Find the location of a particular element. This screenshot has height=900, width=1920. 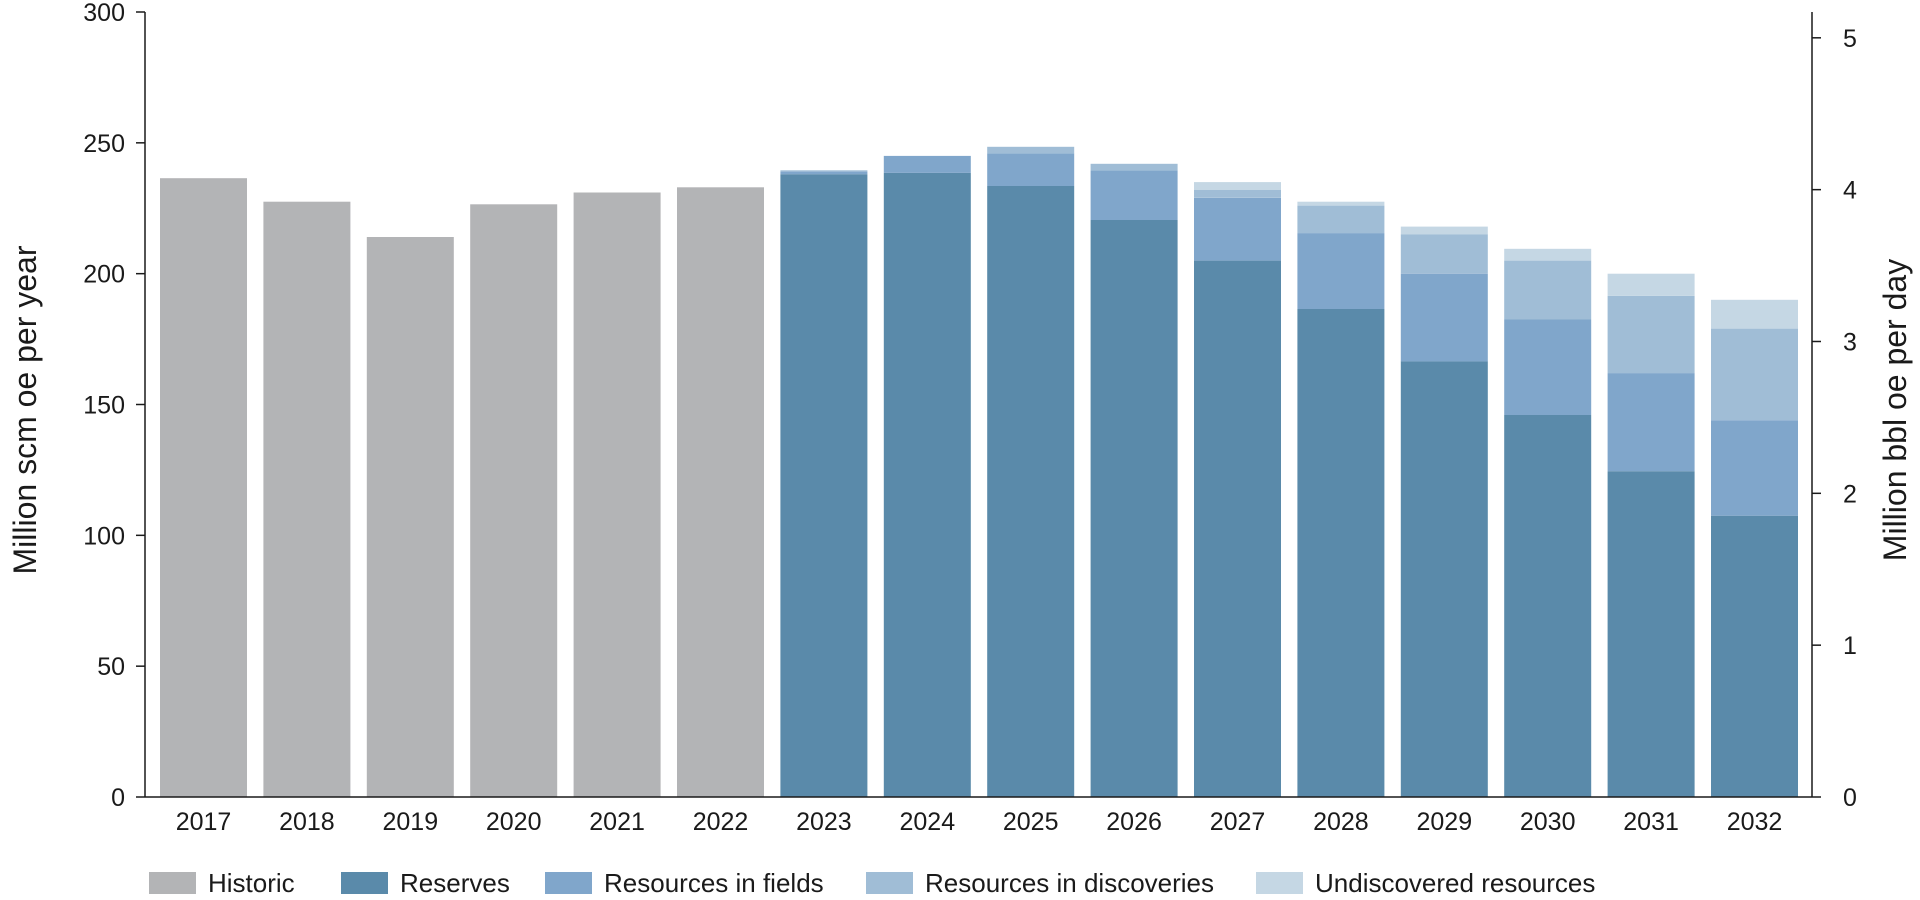

left-tick-label: 100 is located at coordinates (104, 536).